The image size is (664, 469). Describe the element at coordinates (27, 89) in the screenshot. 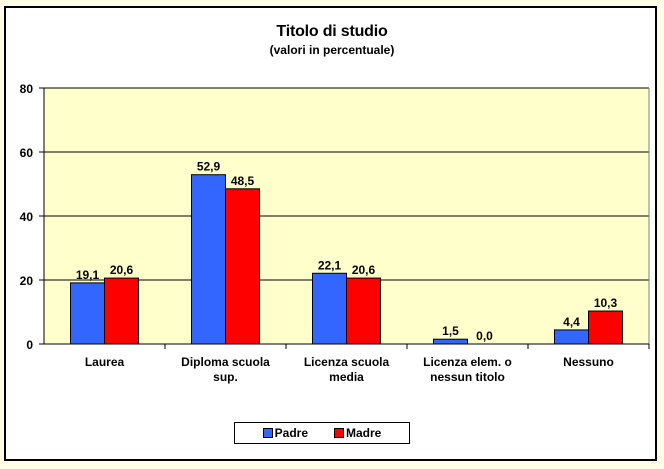

I see `y-tick-label: 80` at that location.